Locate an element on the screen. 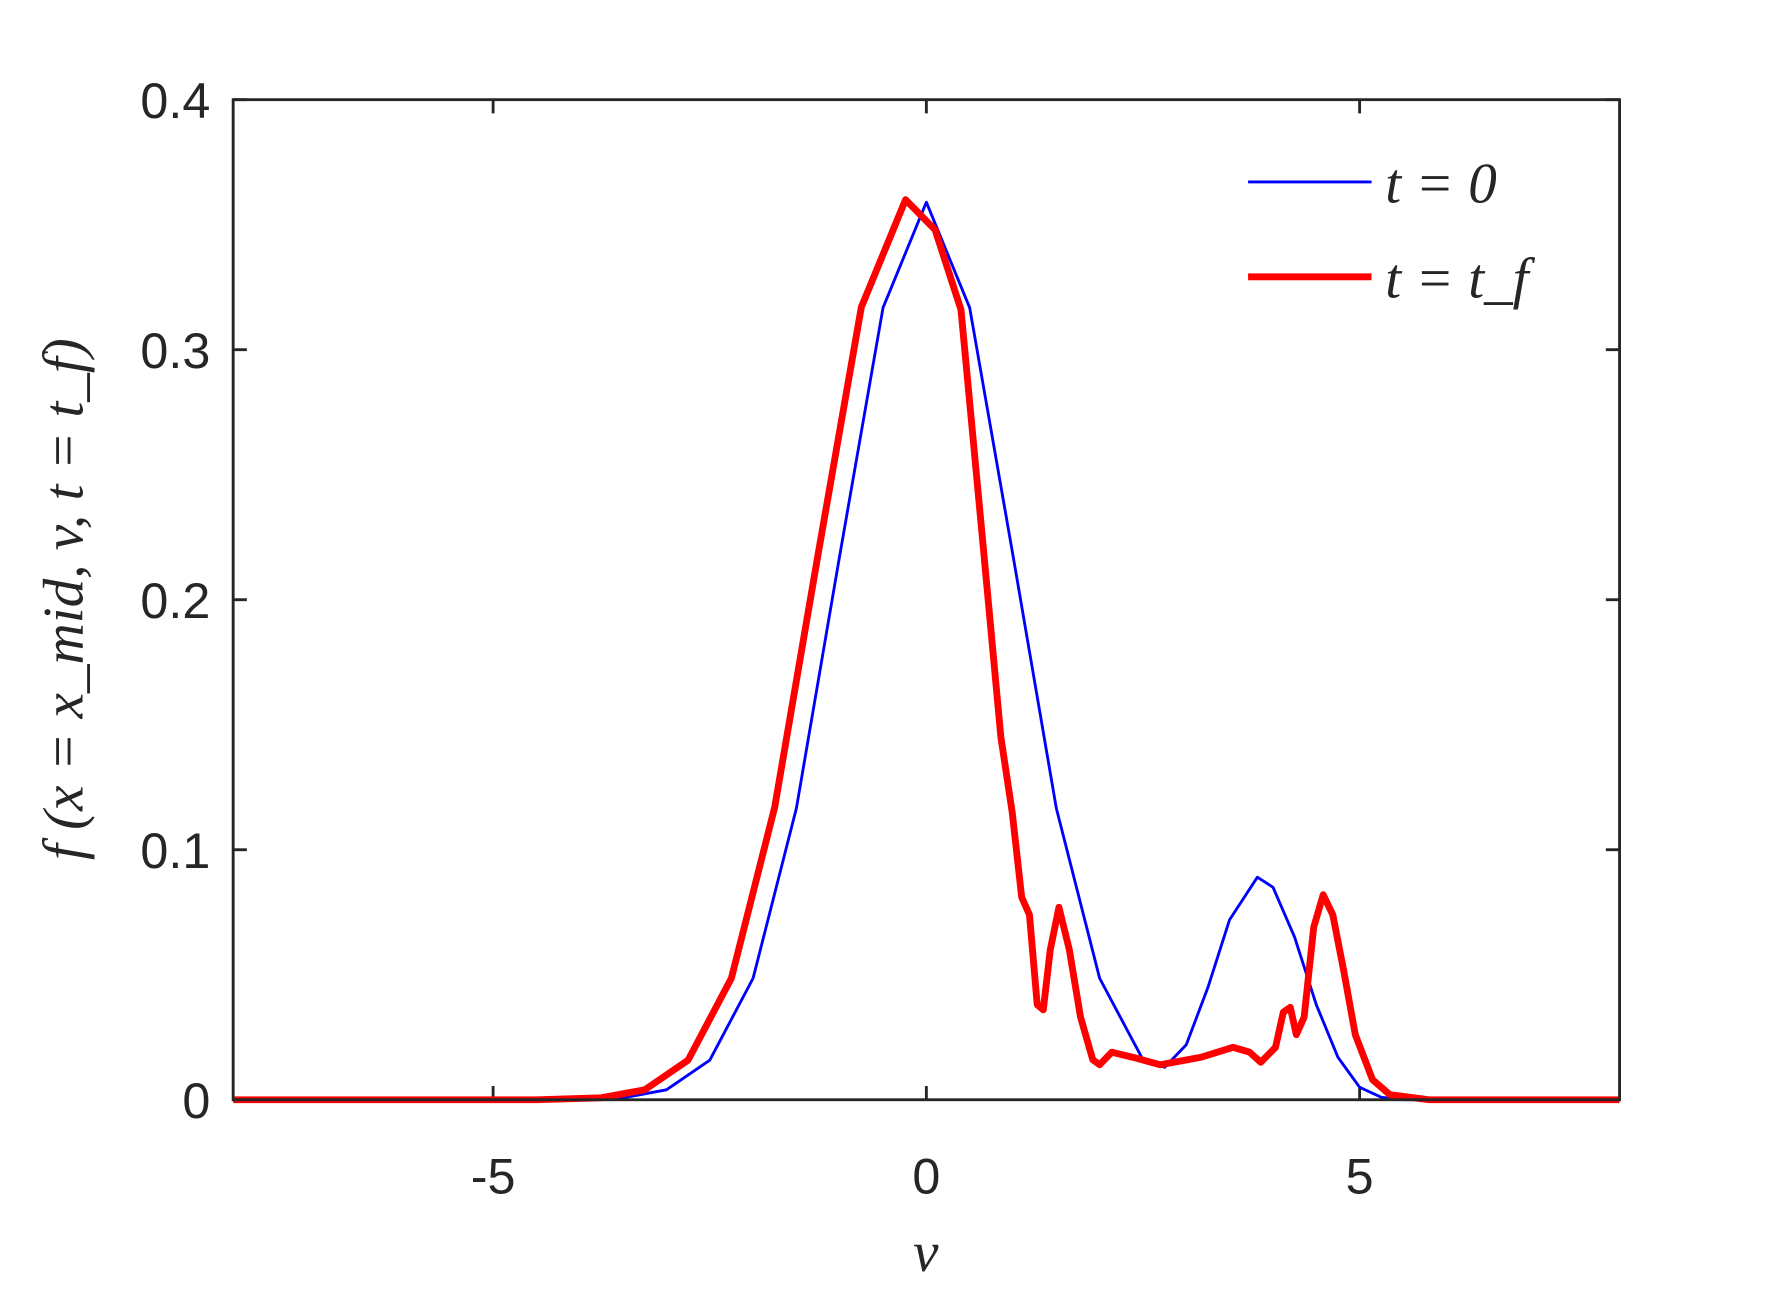  y-axis-label: f (x = x_mid, v, t = t_f) is located at coordinates (63, 599).